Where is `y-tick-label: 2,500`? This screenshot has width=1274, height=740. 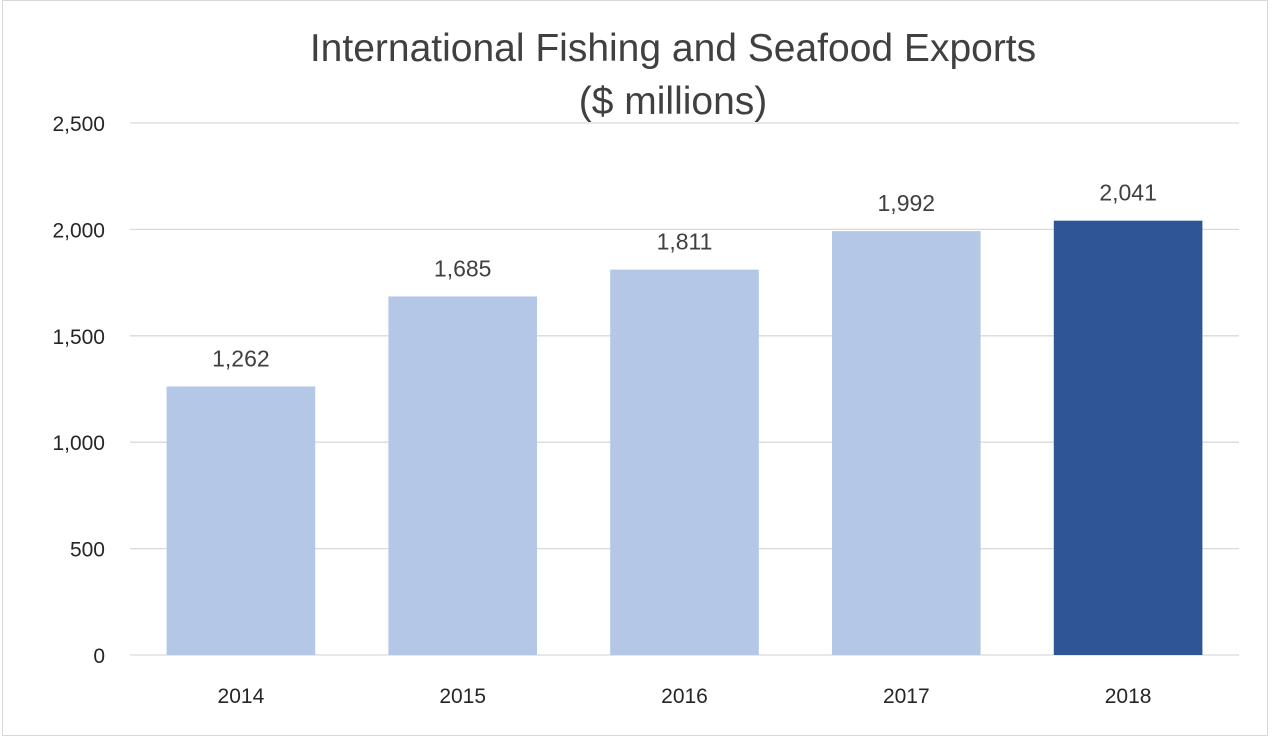 y-tick-label: 2,500 is located at coordinates (78, 124).